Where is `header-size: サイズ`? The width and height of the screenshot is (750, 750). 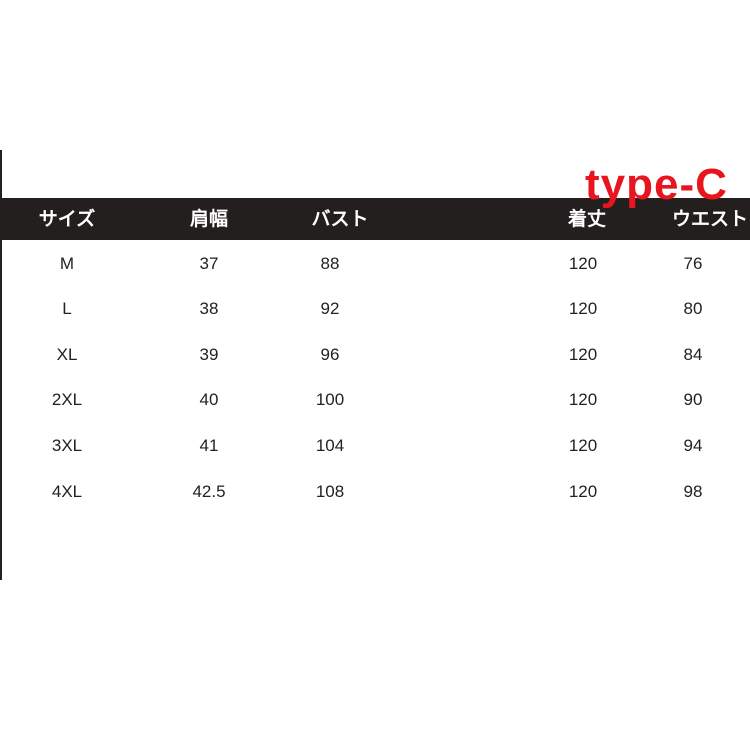 header-size: サイズ is located at coordinates (67, 219).